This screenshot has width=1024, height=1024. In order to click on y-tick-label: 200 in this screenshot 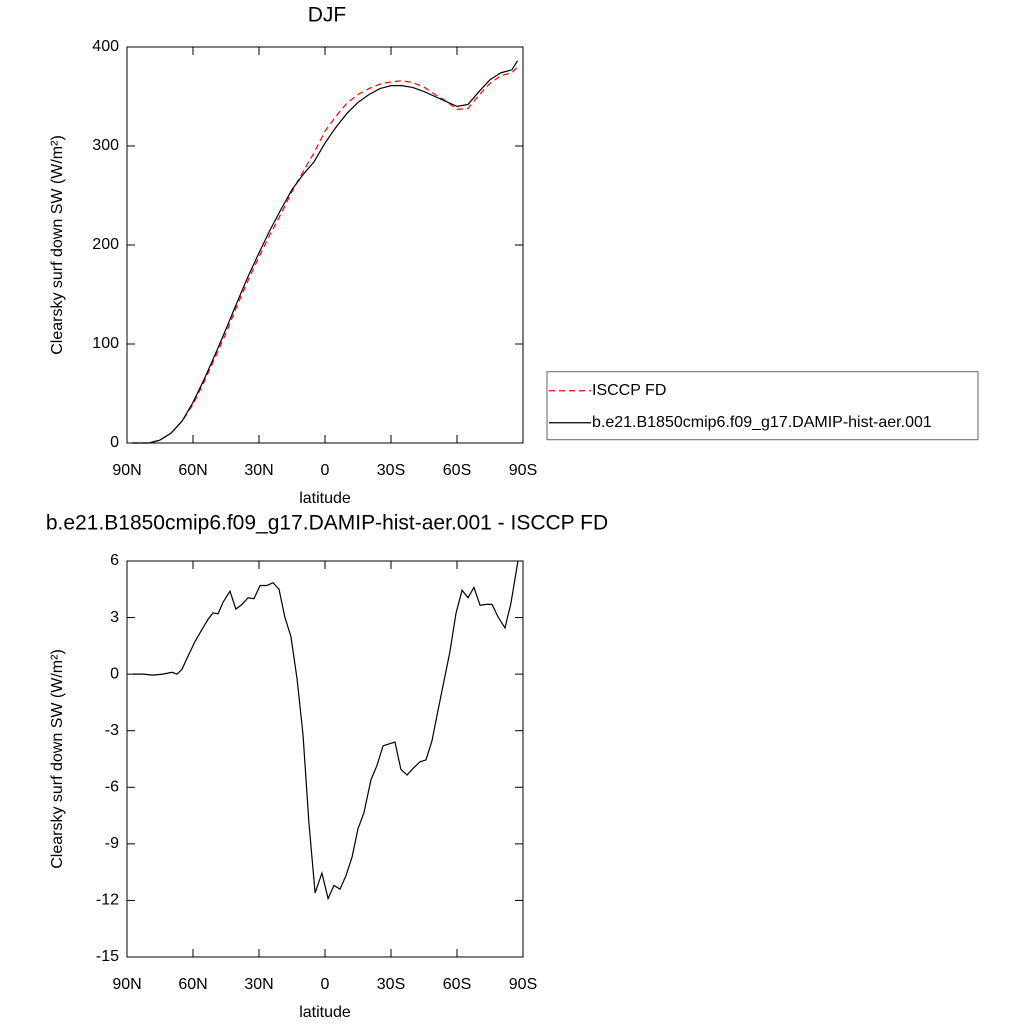, I will do `click(105, 244)`.